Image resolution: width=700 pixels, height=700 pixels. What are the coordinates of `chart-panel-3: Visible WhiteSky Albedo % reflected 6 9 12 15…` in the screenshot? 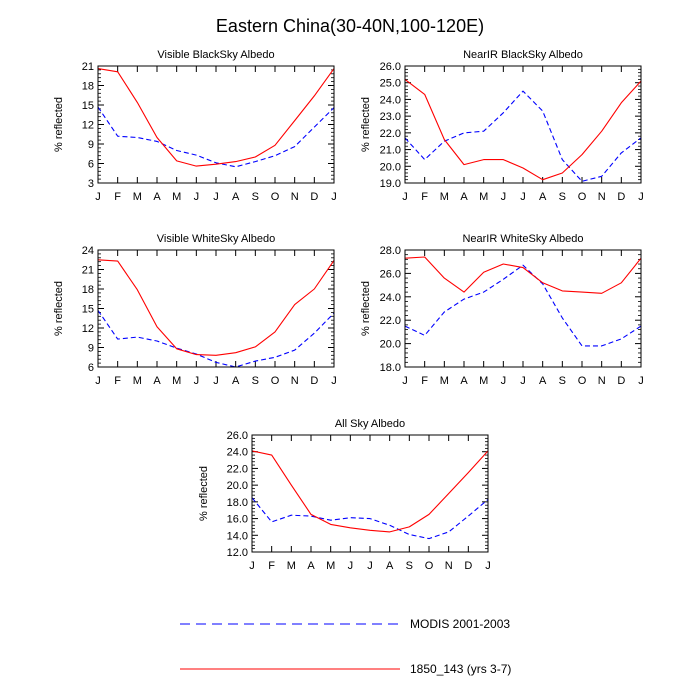 It's located at (195, 310).